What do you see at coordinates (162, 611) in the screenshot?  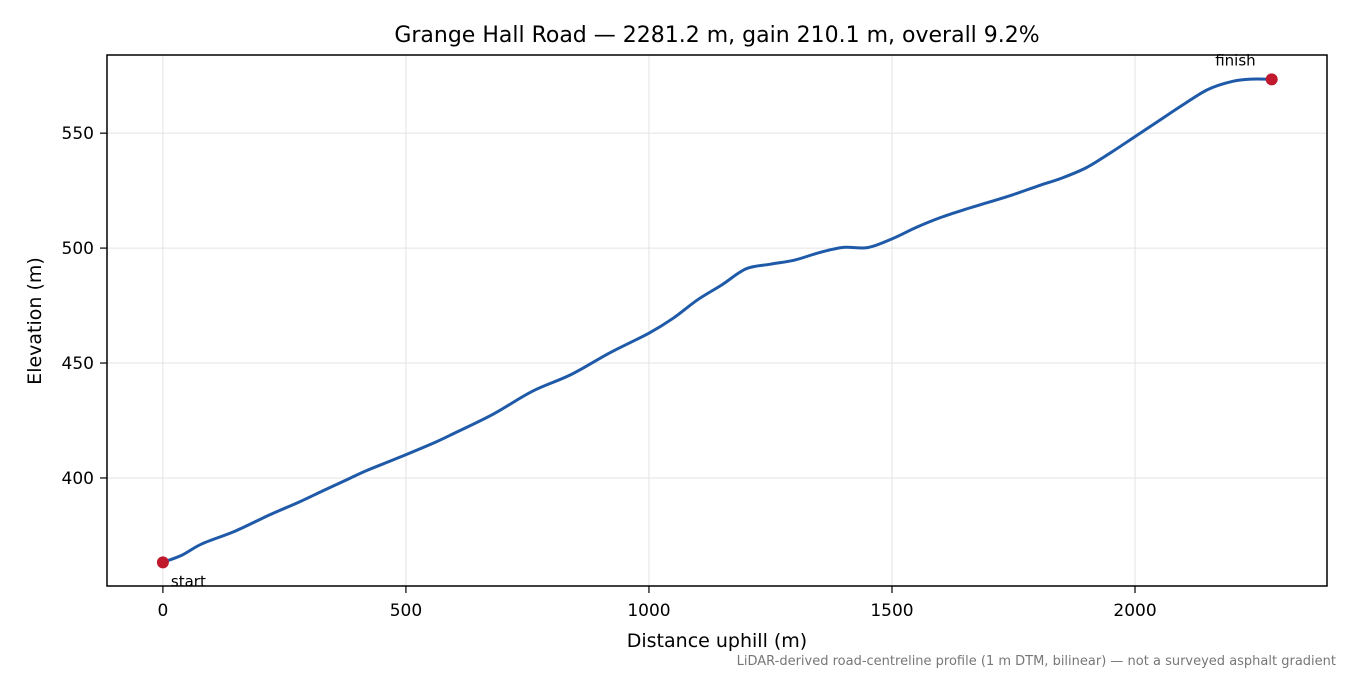 I see `x-tick-label: 0` at bounding box center [162, 611].